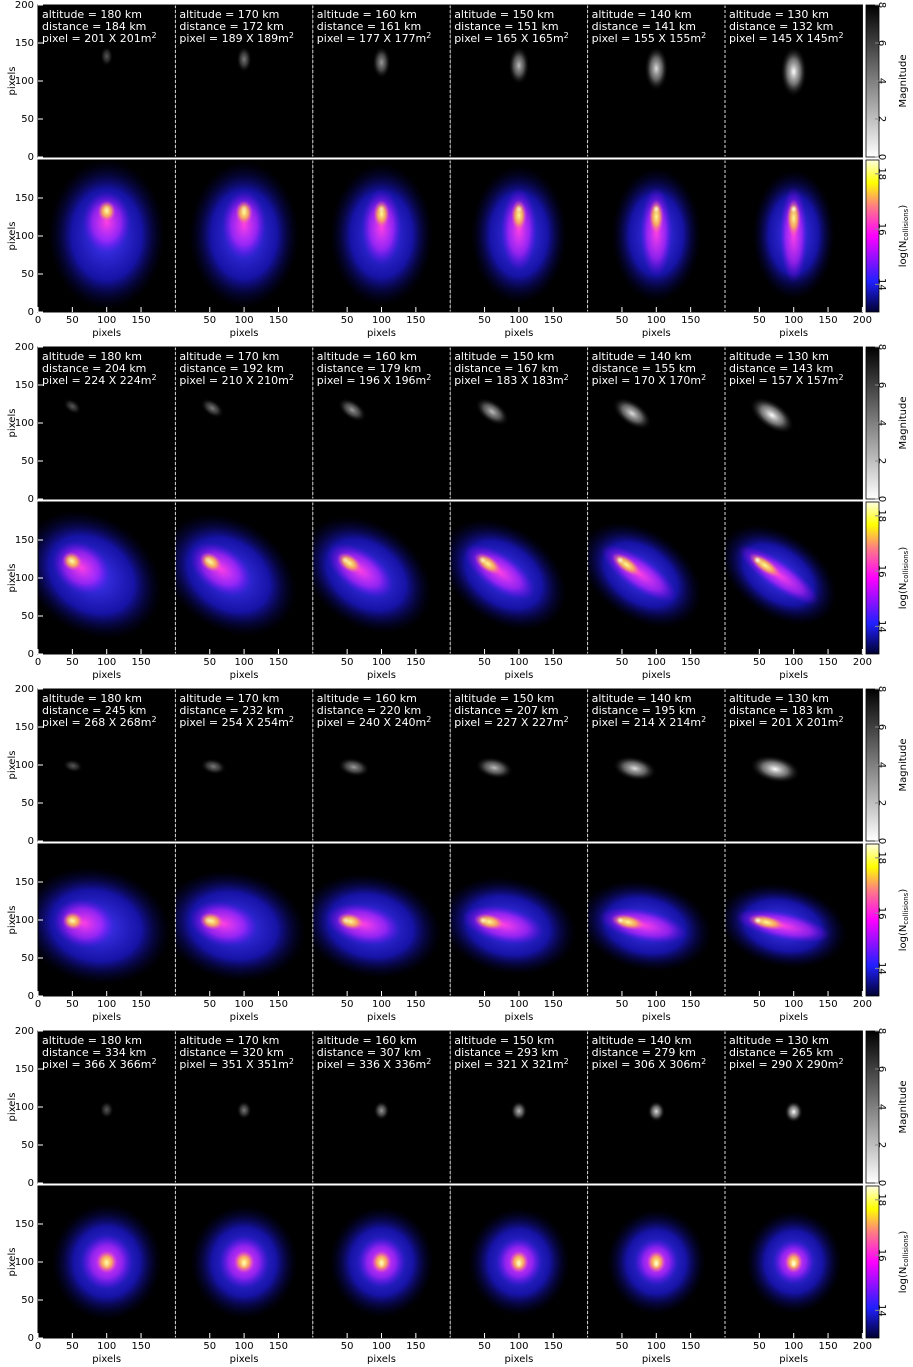 The height and width of the screenshot is (1367, 913). What do you see at coordinates (781, 1052) in the screenshot?
I see `panel-distance: distance = 265 km` at bounding box center [781, 1052].